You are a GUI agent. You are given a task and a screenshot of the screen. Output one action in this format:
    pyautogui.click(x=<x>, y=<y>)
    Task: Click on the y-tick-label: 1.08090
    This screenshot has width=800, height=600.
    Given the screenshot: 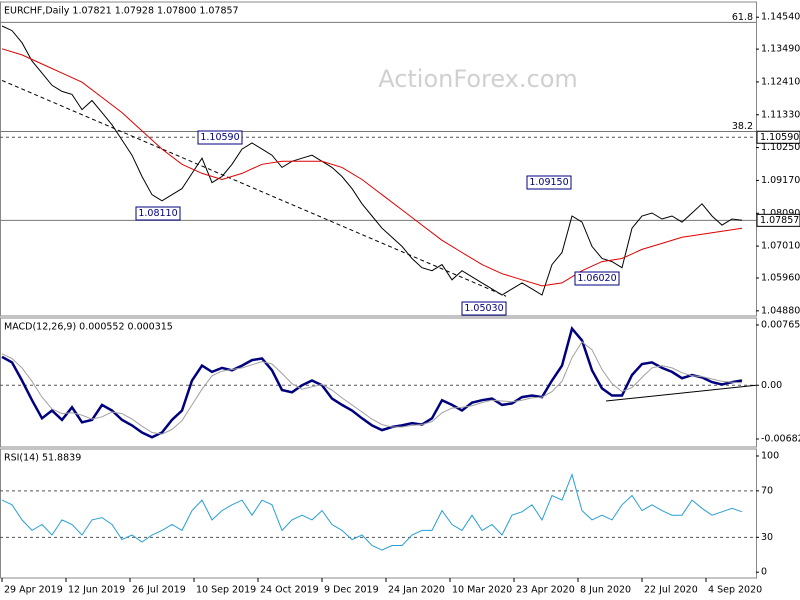 What is the action you would take?
    pyautogui.click(x=780, y=213)
    